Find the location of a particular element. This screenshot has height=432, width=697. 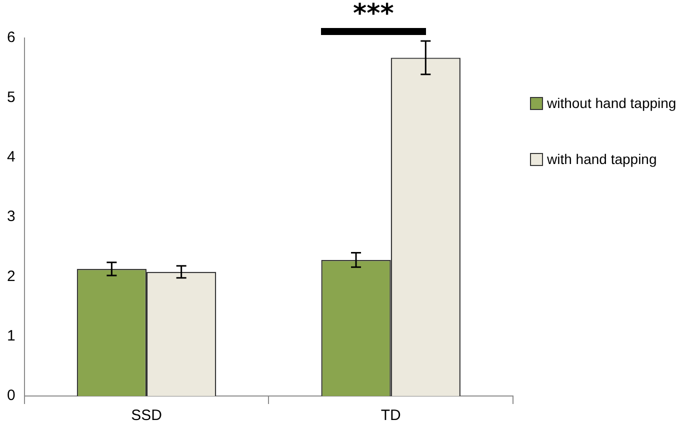

y-tick-label: 0 is located at coordinates (11, 395).